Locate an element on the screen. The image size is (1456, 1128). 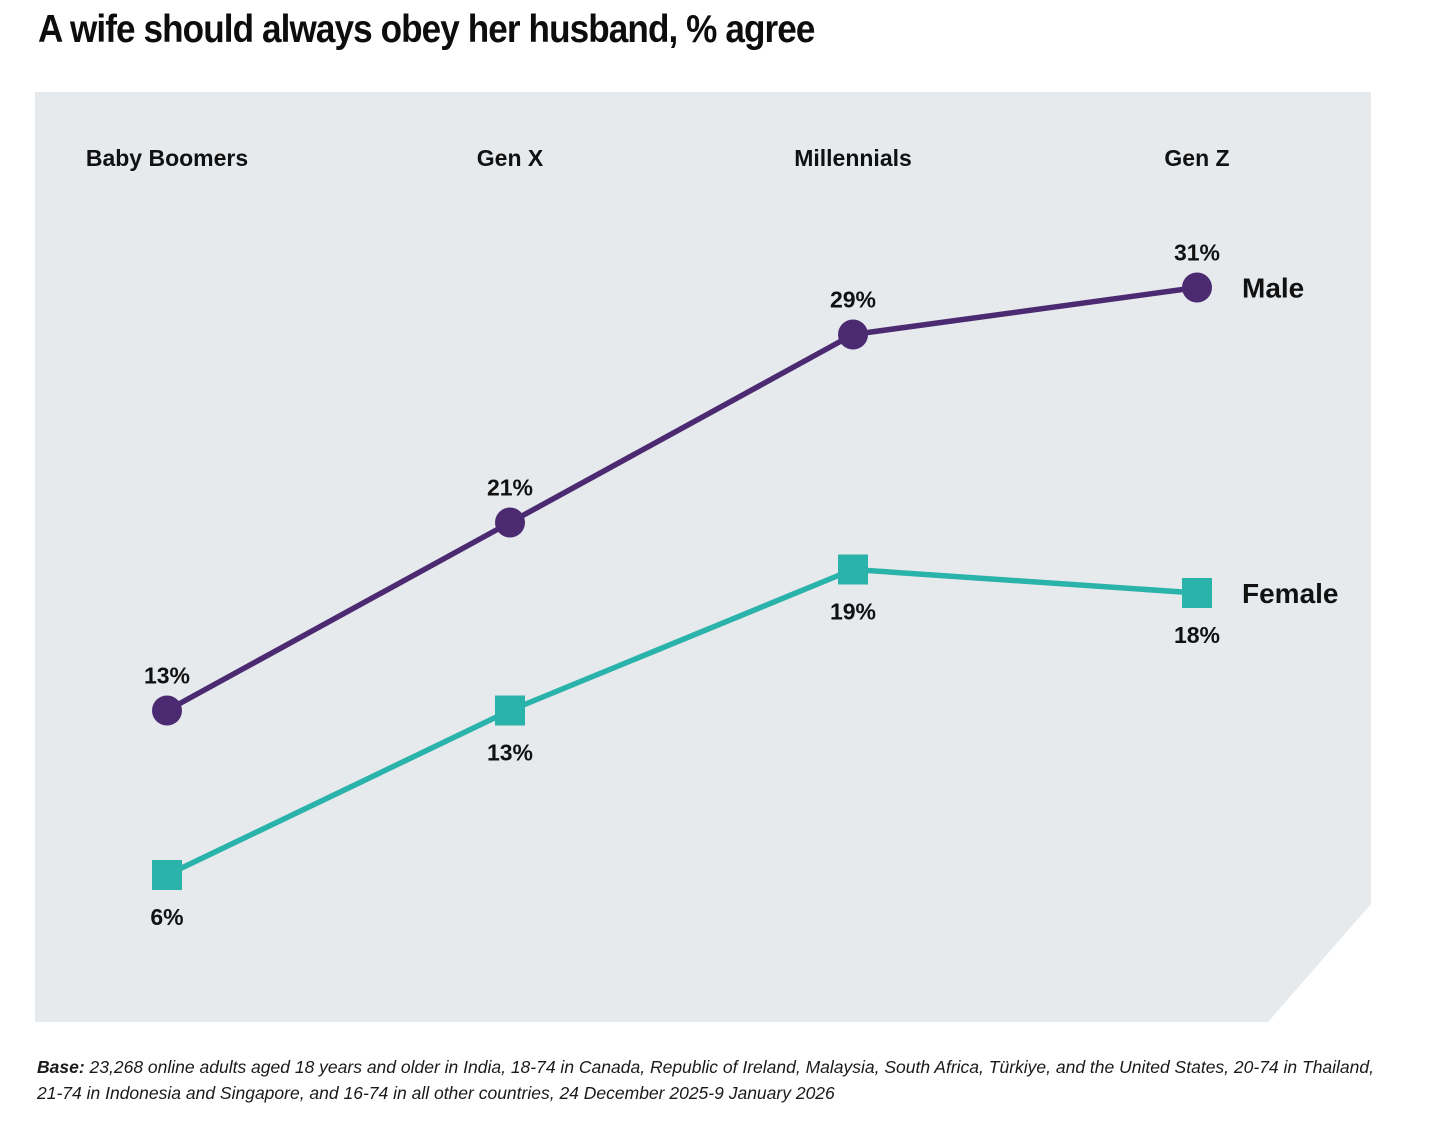
male-value-label-millennials: 29% is located at coordinates (853, 300).